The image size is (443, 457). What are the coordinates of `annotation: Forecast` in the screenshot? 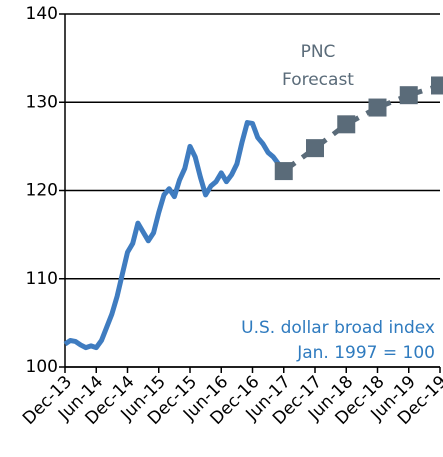 It's located at (318, 80).